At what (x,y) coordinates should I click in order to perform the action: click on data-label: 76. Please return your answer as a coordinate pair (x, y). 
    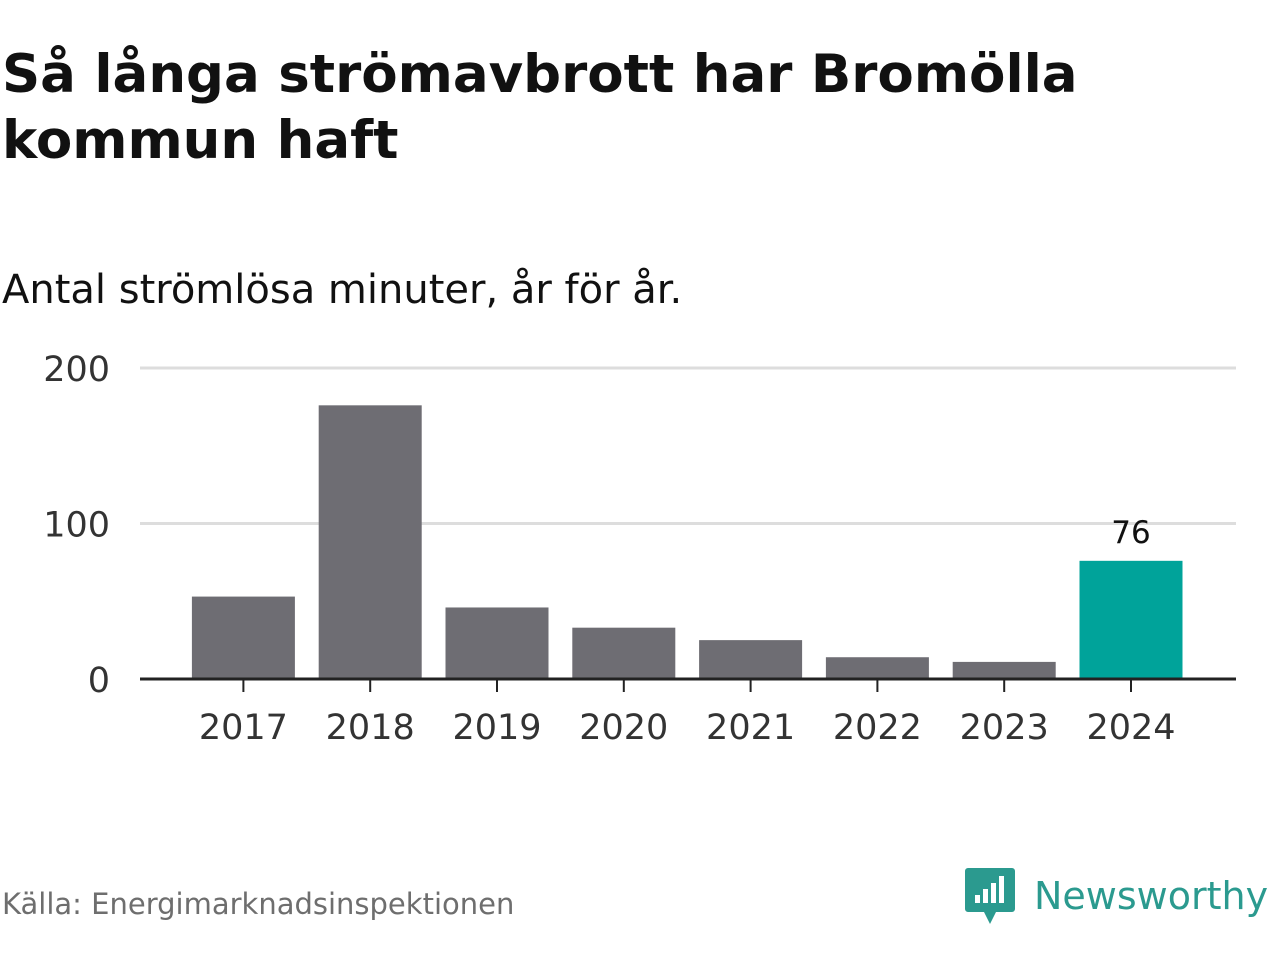
    Looking at the image, I should click on (1130, 533).